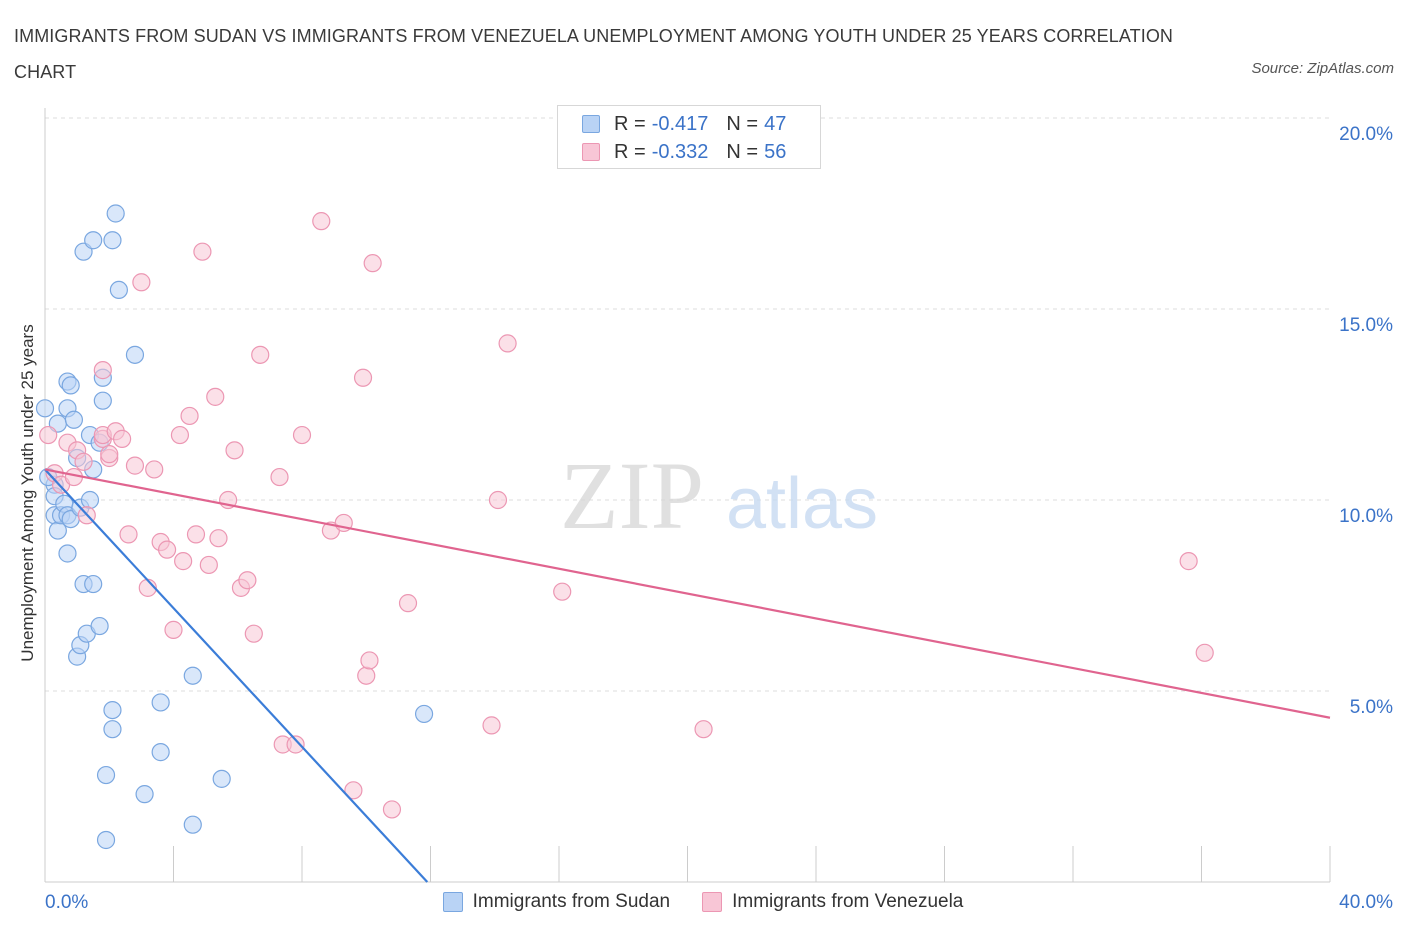 Image resolution: width=1406 pixels, height=930 pixels. Describe the element at coordinates (1366, 516) in the screenshot. I see `y-tick-label: 10.0%` at that location.